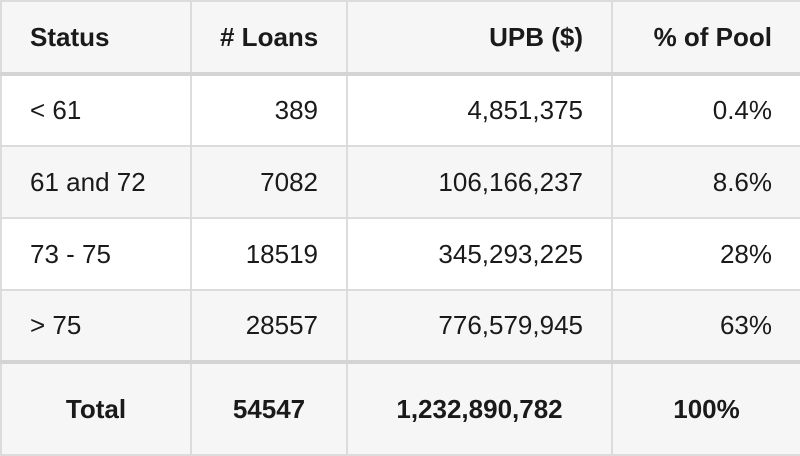  I want to click on cell-status: > 75, so click(96, 326).